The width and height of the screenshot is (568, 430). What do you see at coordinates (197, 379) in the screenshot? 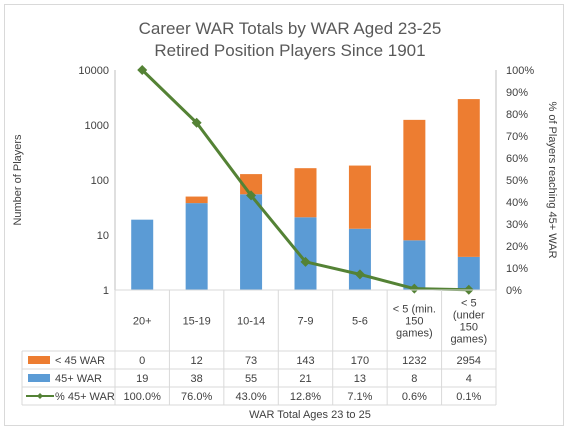
I see `table-value: 38` at bounding box center [197, 379].